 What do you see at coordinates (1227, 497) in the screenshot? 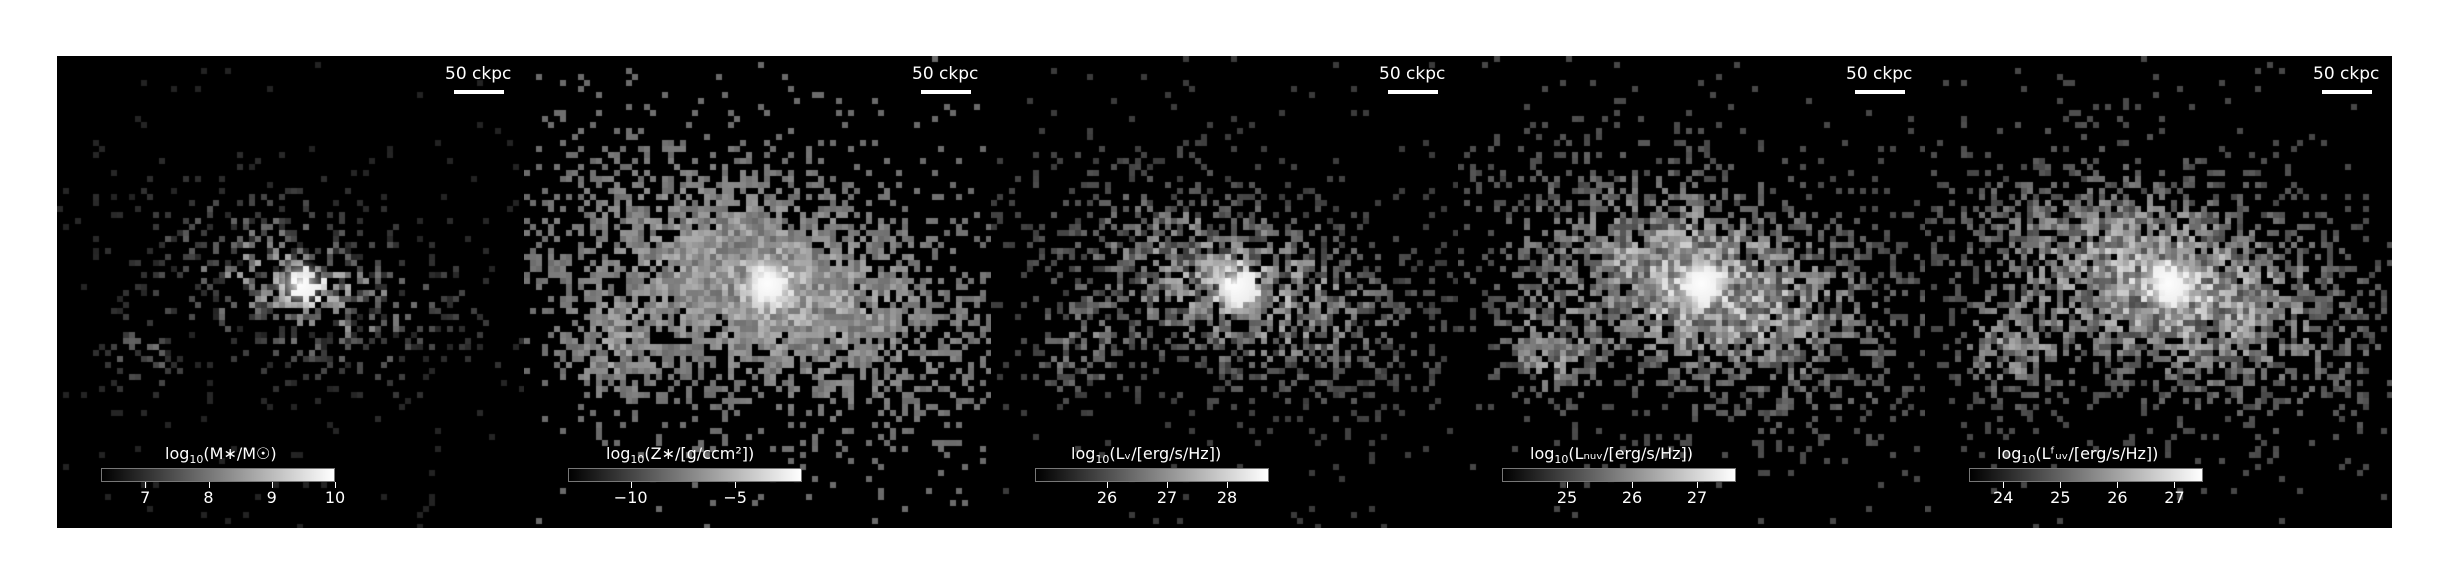
I see `colorbar-tick-label: 28` at bounding box center [1227, 497].